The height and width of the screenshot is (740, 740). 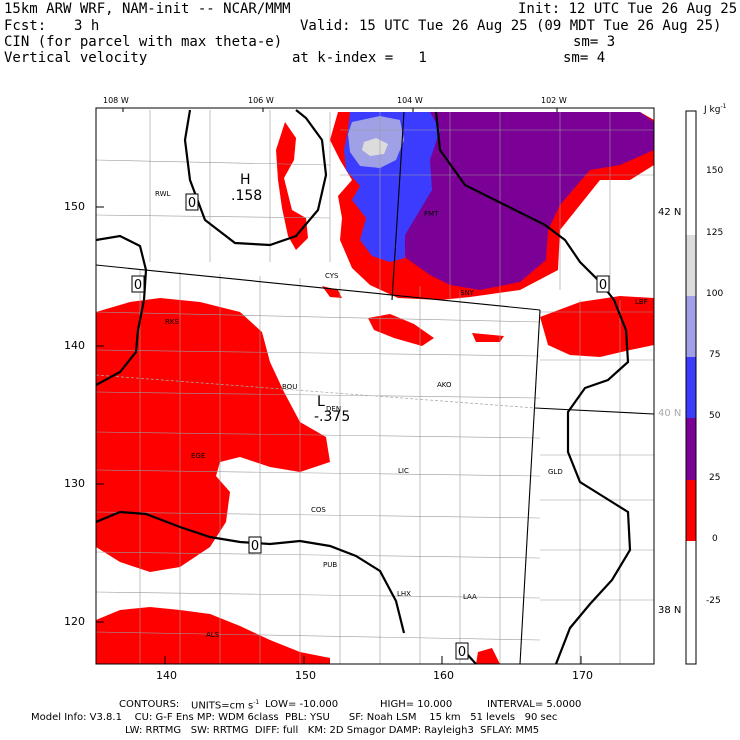 What do you see at coordinates (584, 58) in the screenshot?
I see `smoothing-2: sm= 4` at bounding box center [584, 58].